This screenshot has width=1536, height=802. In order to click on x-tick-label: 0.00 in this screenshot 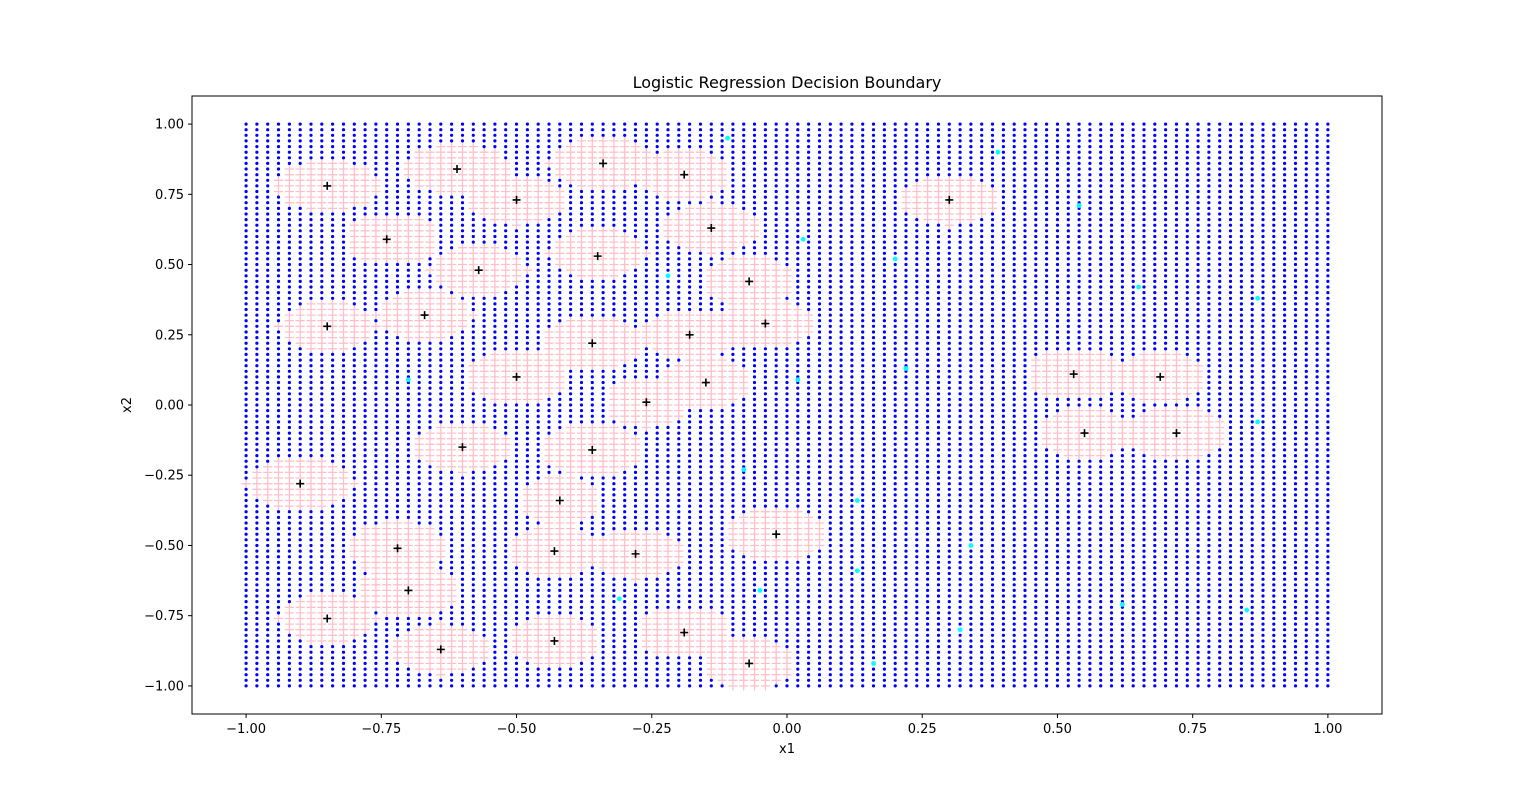, I will do `click(787, 729)`.